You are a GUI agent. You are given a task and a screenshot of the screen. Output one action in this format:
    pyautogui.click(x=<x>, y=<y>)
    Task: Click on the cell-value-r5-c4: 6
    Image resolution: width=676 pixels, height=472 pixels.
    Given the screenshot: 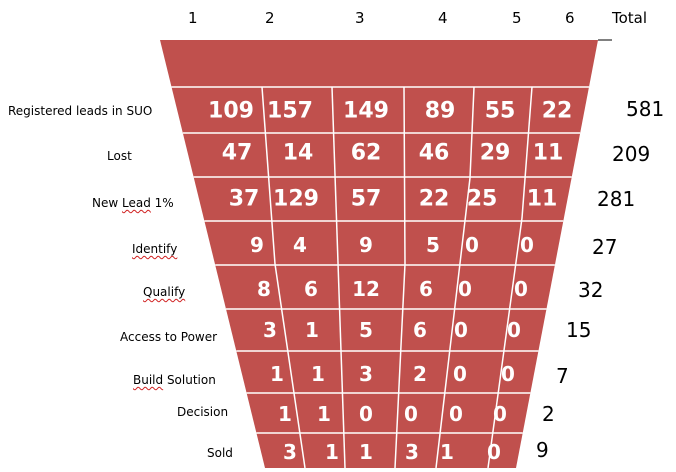 What is the action you would take?
    pyautogui.click(x=426, y=289)
    